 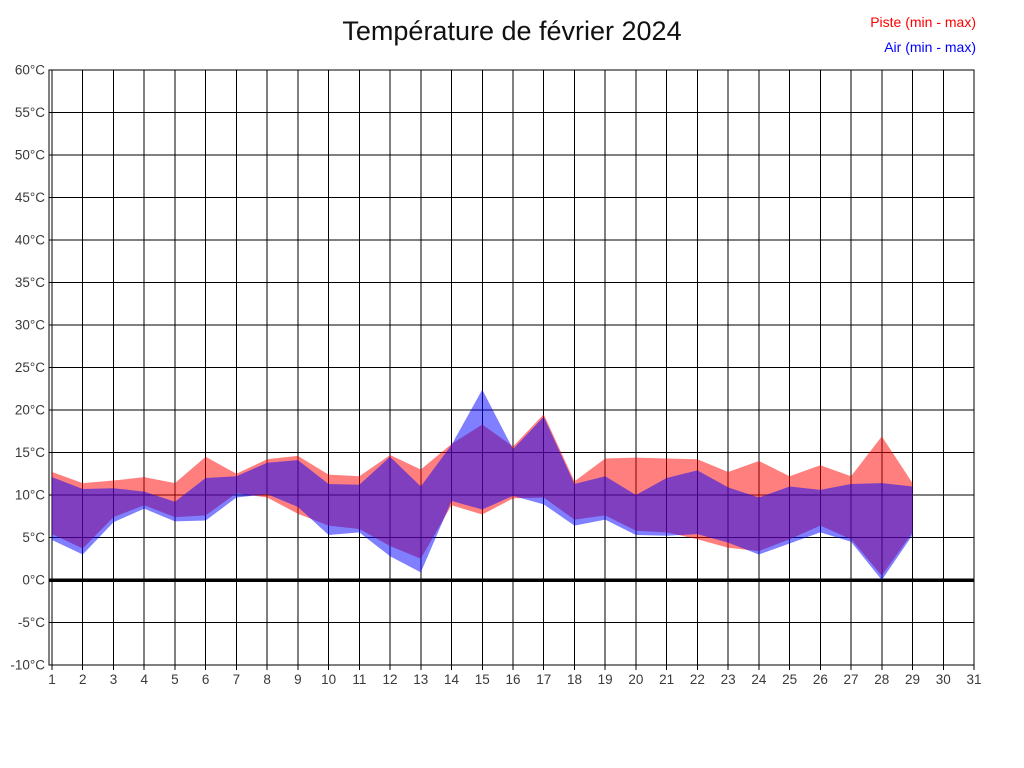 I want to click on x-tick-label: 2, so click(x=83, y=679).